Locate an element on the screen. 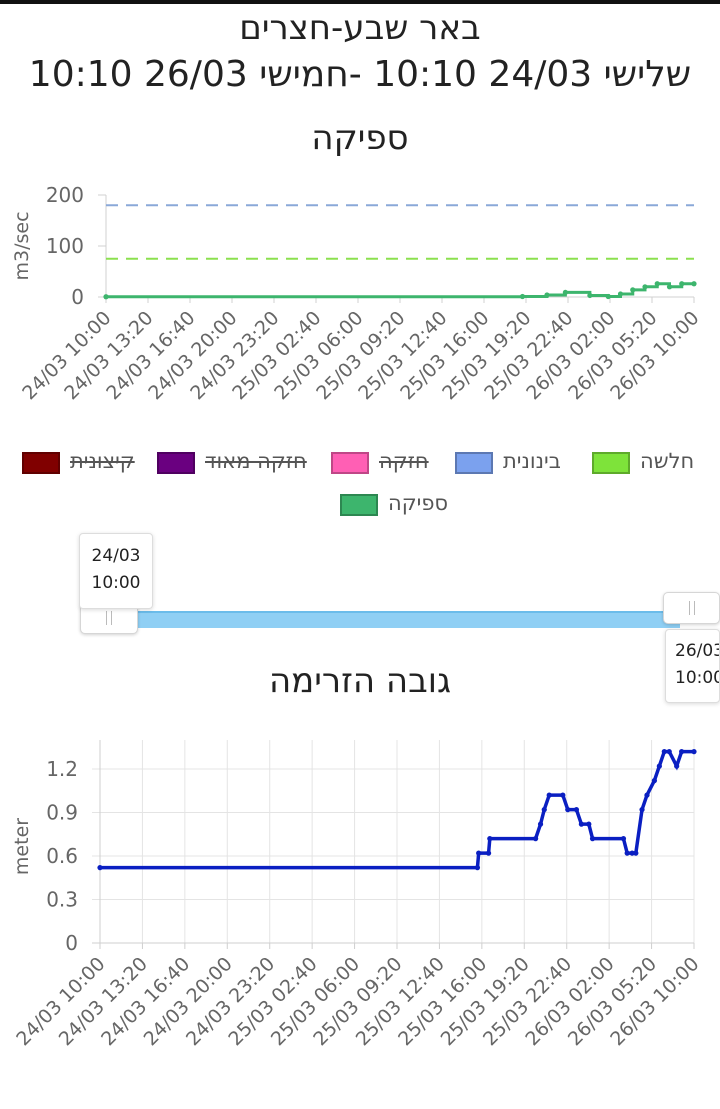 Image resolution: width=720 pixels, height=1109 pixels. slider-start-label: 24/03 10:00 is located at coordinates (116, 571).